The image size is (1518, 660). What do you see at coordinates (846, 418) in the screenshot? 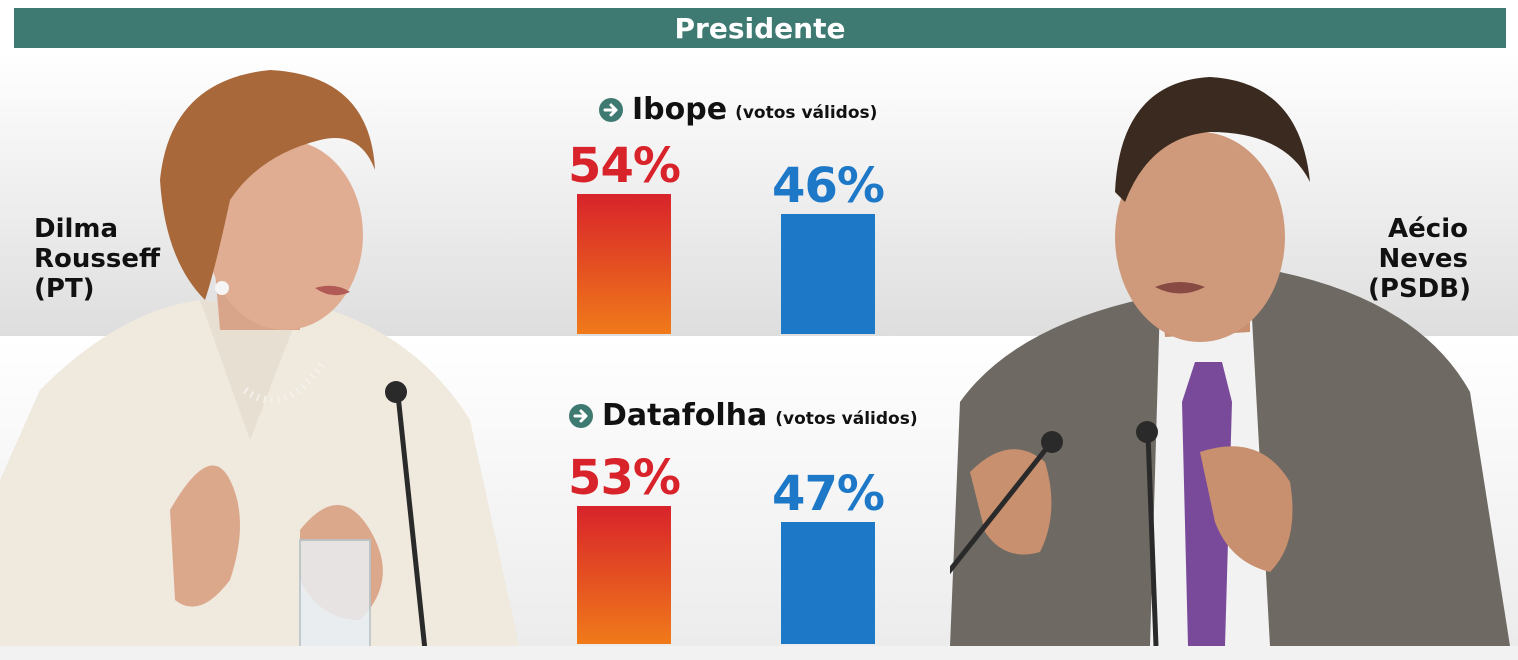
I see `datafolha-note: (votos válidos)` at bounding box center [846, 418].